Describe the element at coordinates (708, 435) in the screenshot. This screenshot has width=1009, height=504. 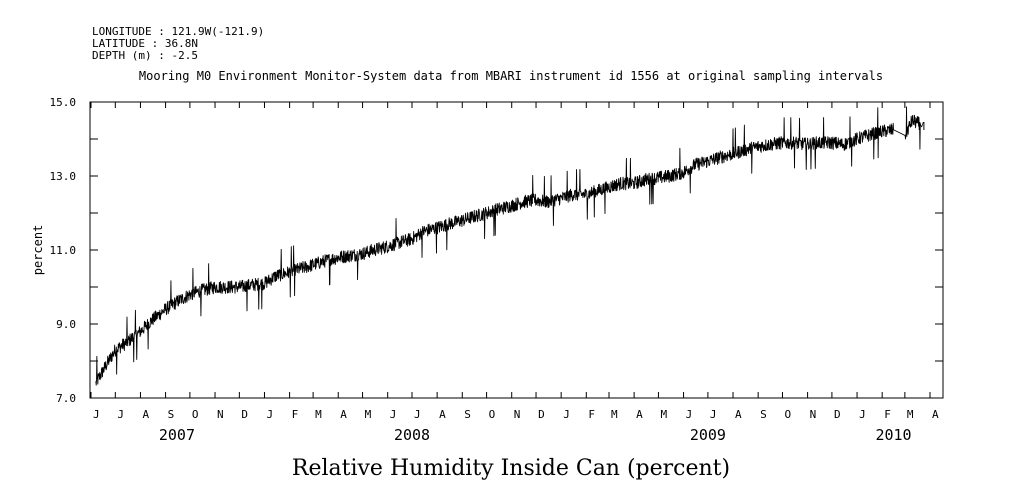
I see `year-label: 2009` at that location.